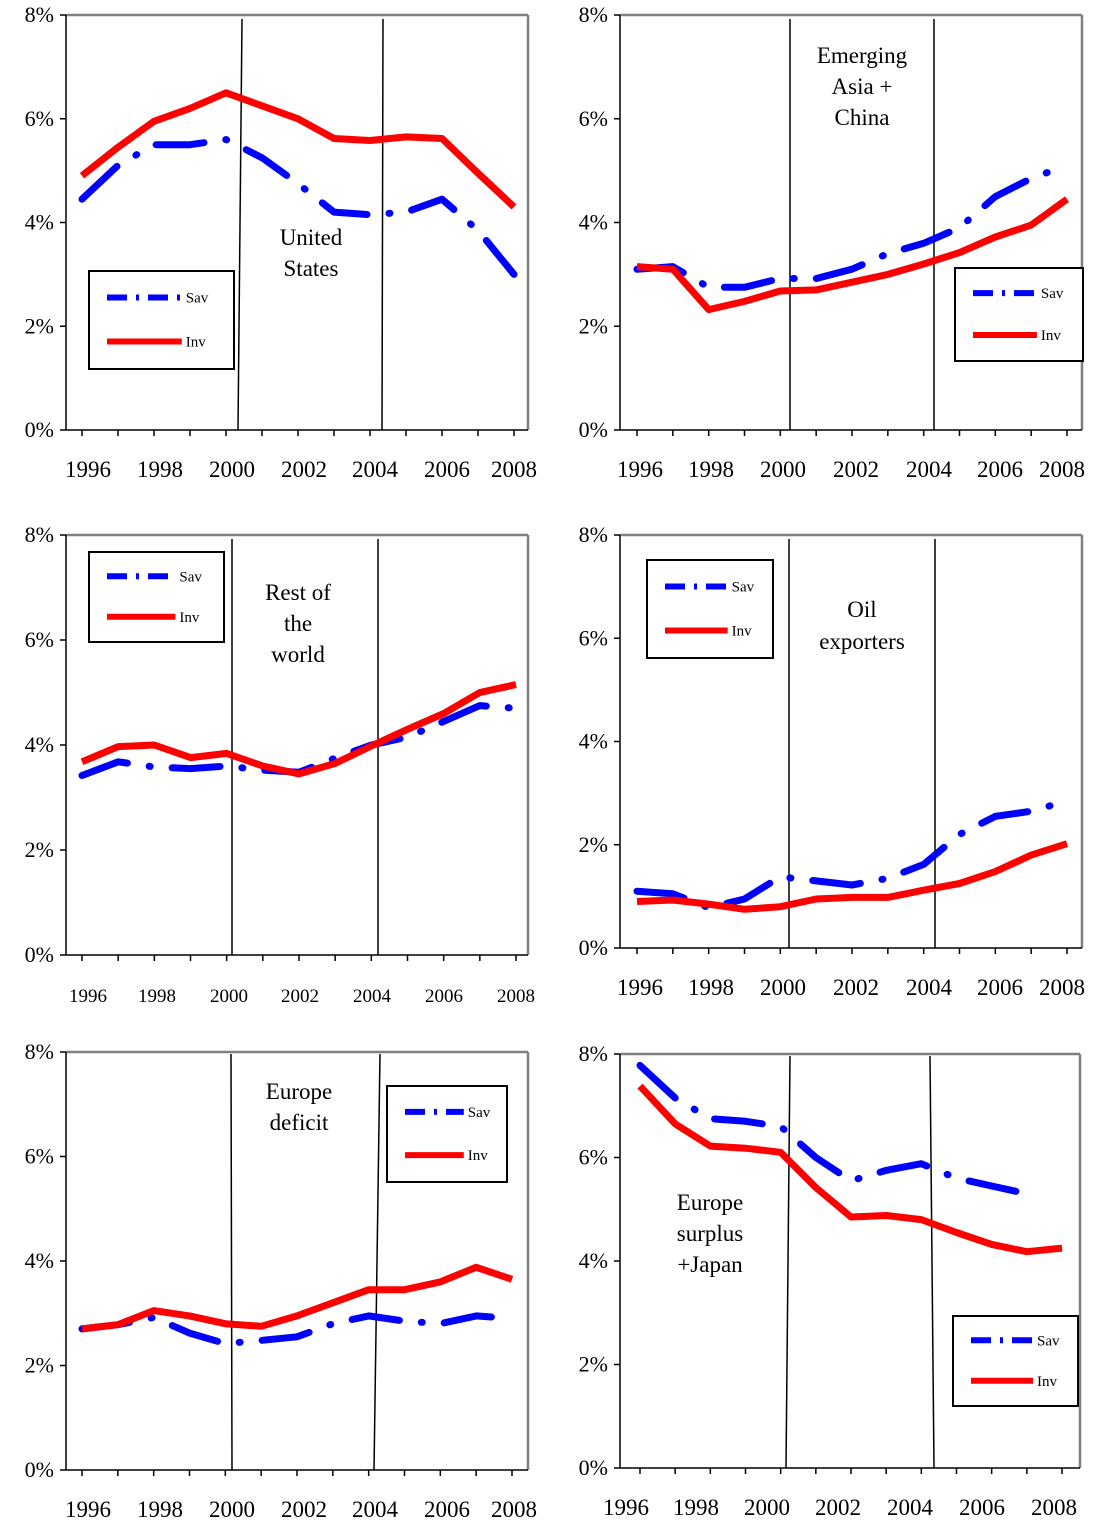 This screenshot has height=1524, width=1098. What do you see at coordinates (298, 623) in the screenshot?
I see `panel-annotation: the` at bounding box center [298, 623].